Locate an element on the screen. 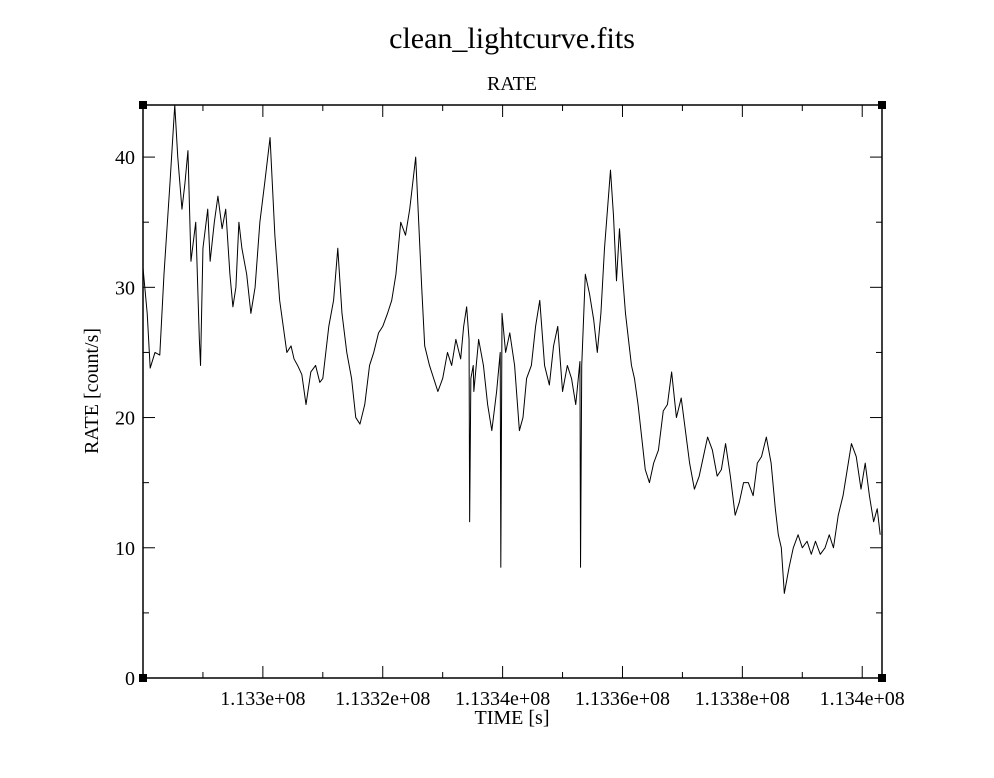 Image resolution: width=994 pixels, height=778 pixels. x-axis-label: TIME [s] is located at coordinates (512, 718).